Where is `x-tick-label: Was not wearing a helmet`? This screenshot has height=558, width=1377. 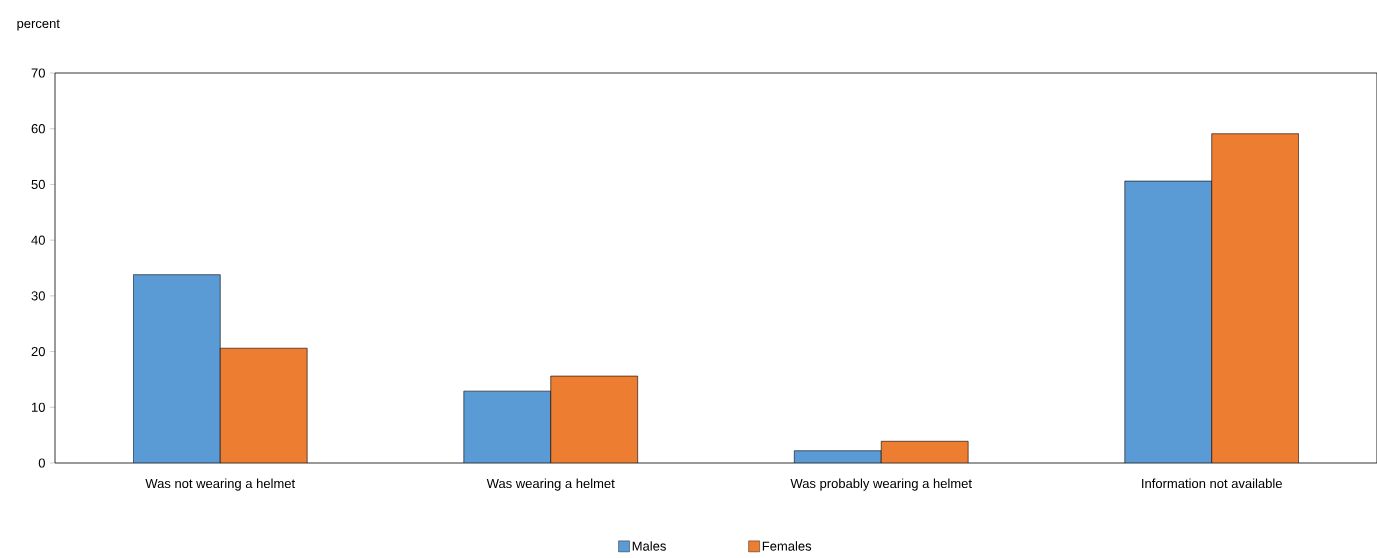 x-tick-label: Was not wearing a helmet is located at coordinates (220, 484).